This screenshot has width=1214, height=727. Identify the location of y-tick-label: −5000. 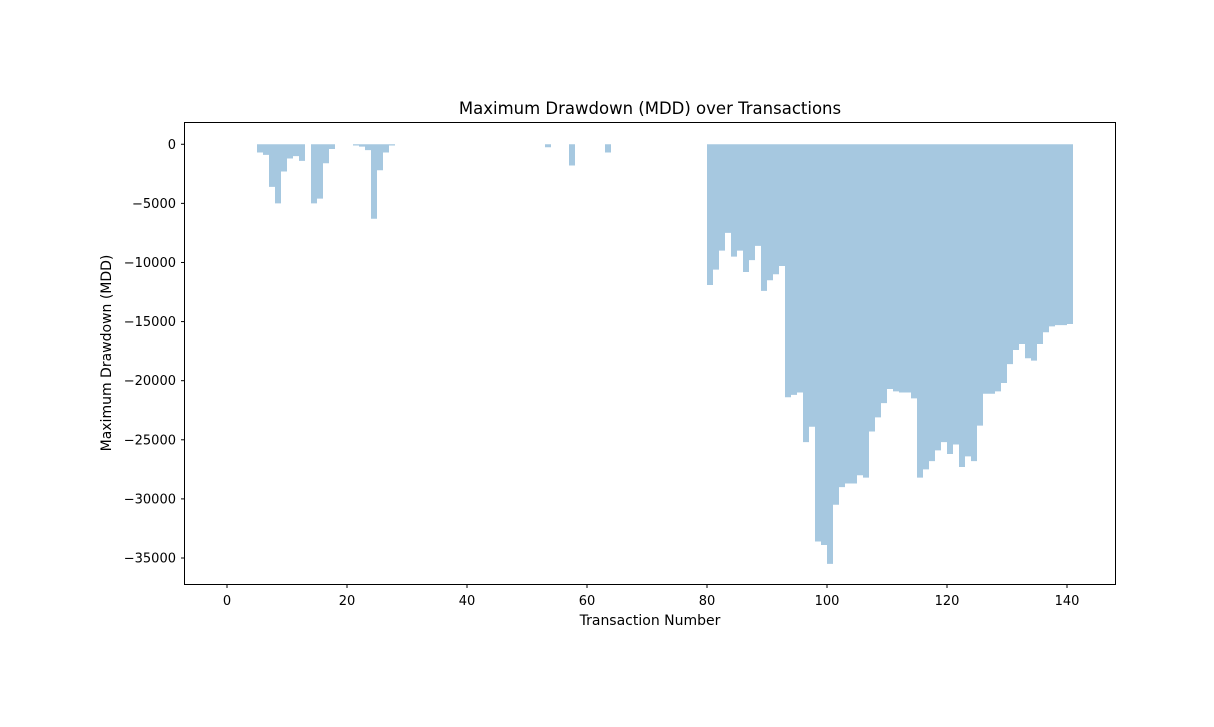
(154, 204).